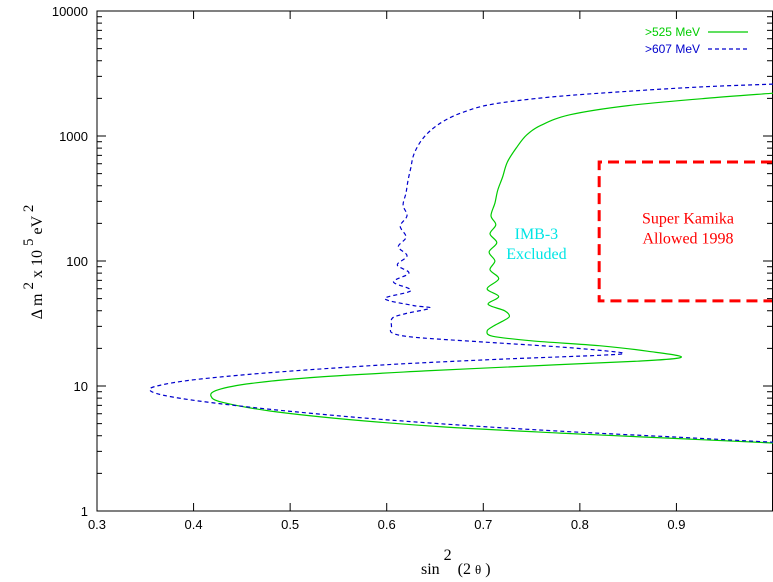 Image resolution: width=773 pixels, height=582 pixels. I want to click on x-tick-label: 0.5, so click(290, 524).